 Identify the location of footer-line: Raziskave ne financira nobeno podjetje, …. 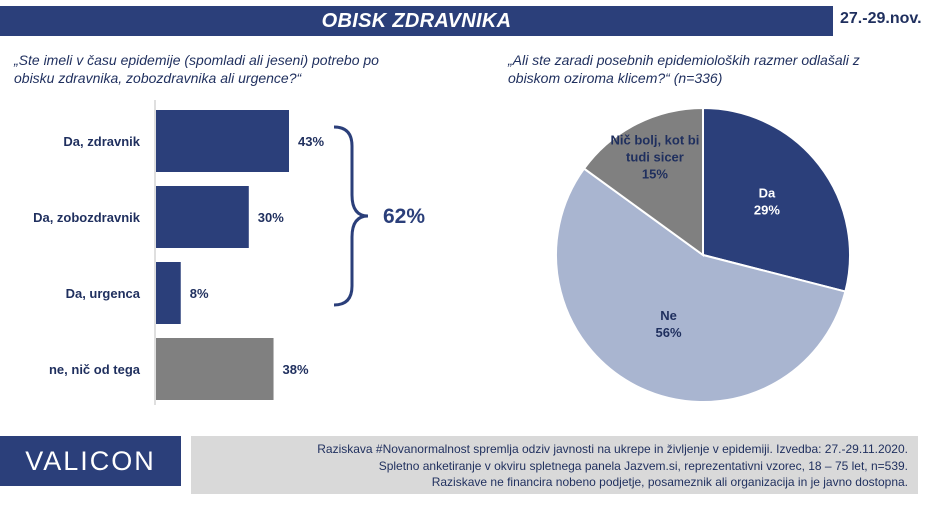
(669, 482).